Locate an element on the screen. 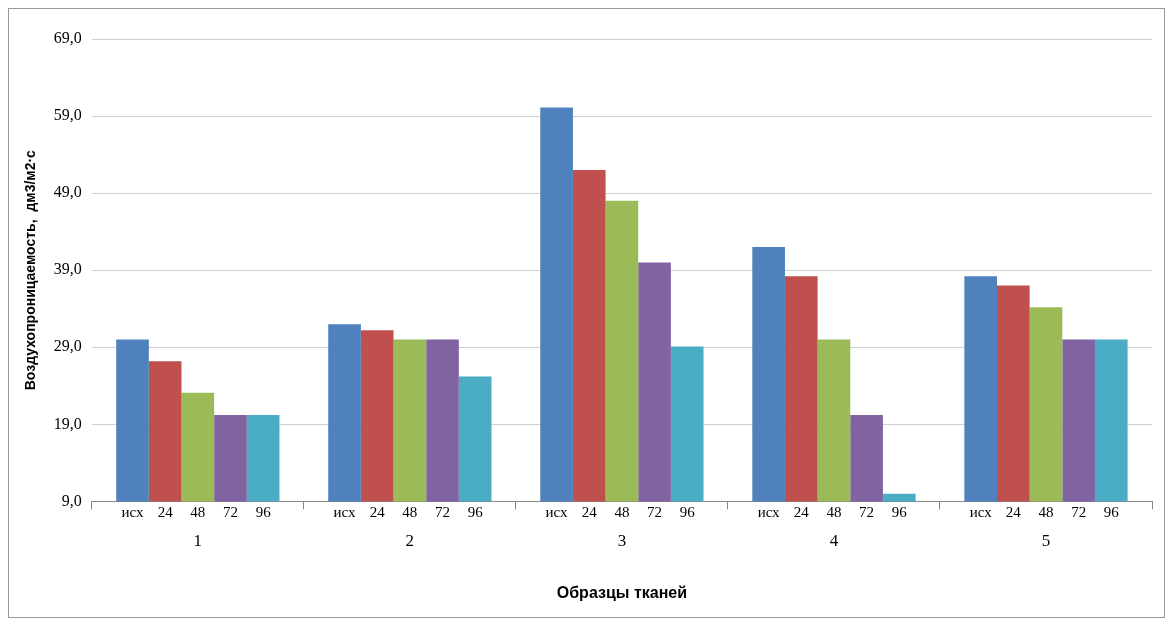 Image resolution: width=1173 pixels, height=626 pixels. series-label: 96 is located at coordinates (687, 511).